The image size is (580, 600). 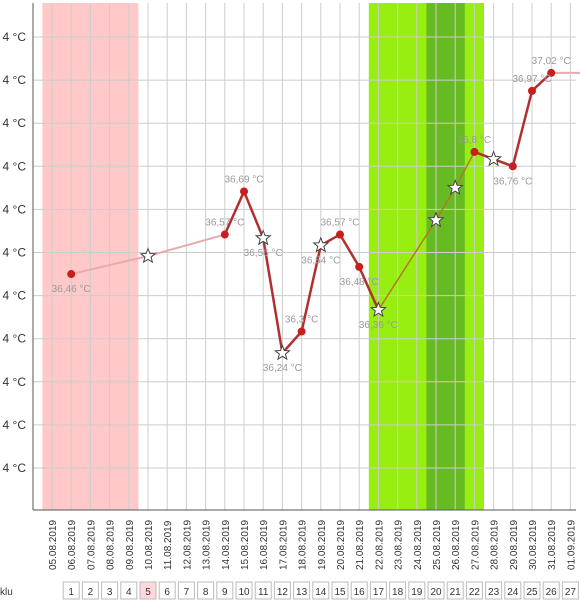 What do you see at coordinates (533, 545) in the screenshot?
I see `x-tick-label: 30.08.2019` at bounding box center [533, 545].